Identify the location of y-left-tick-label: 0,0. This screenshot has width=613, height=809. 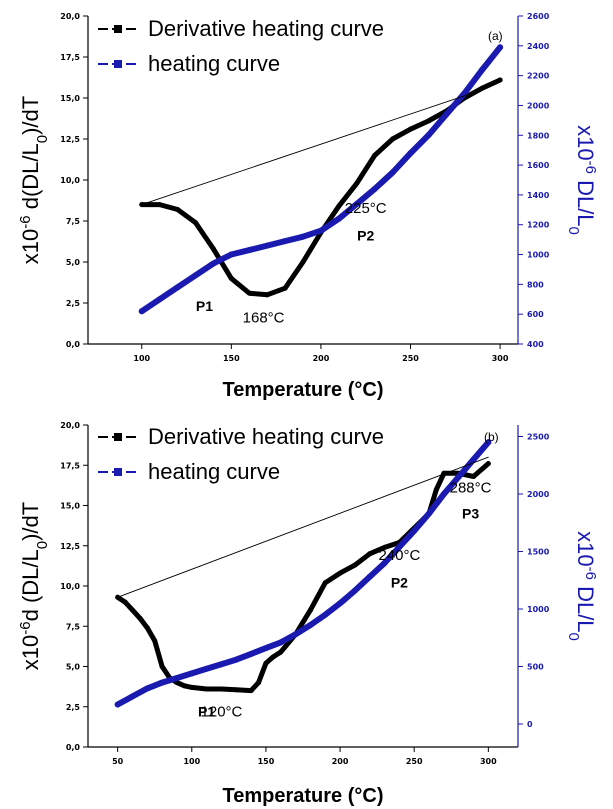
(73, 747).